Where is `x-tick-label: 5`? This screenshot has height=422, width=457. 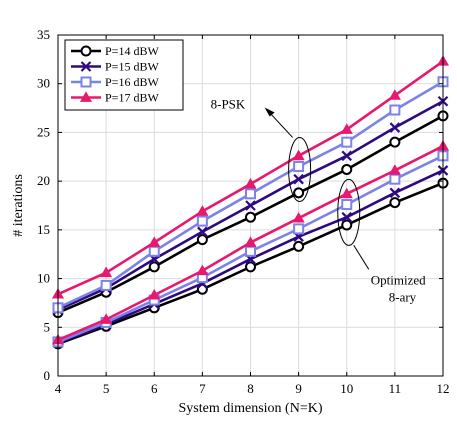 x-tick-label: 5 is located at coordinates (106, 388).